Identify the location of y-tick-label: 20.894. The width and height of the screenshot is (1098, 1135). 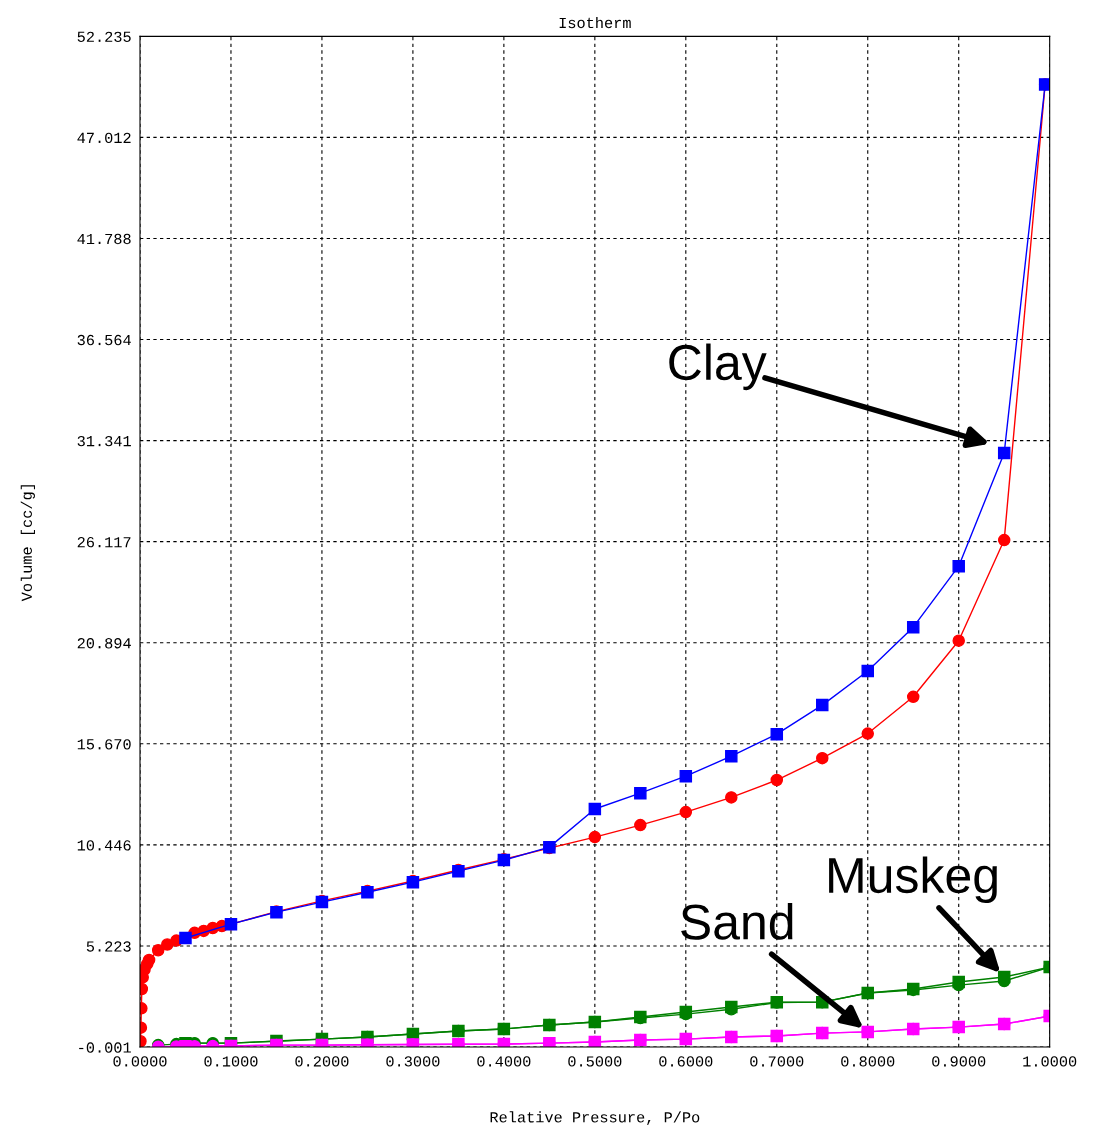
(104, 643).